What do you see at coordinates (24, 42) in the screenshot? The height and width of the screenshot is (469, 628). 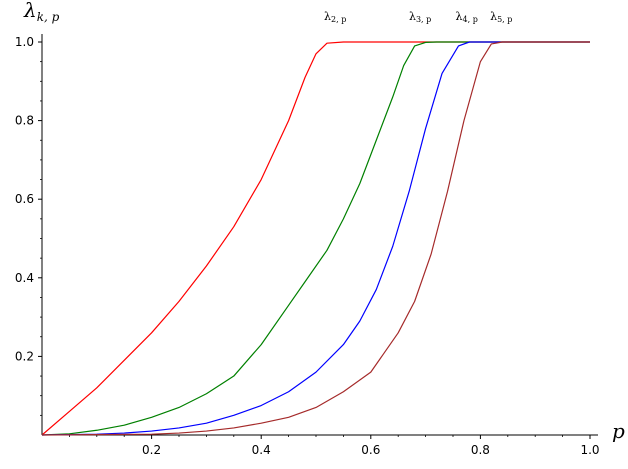 I see `y-tick-label: 1.0` at bounding box center [24, 42].